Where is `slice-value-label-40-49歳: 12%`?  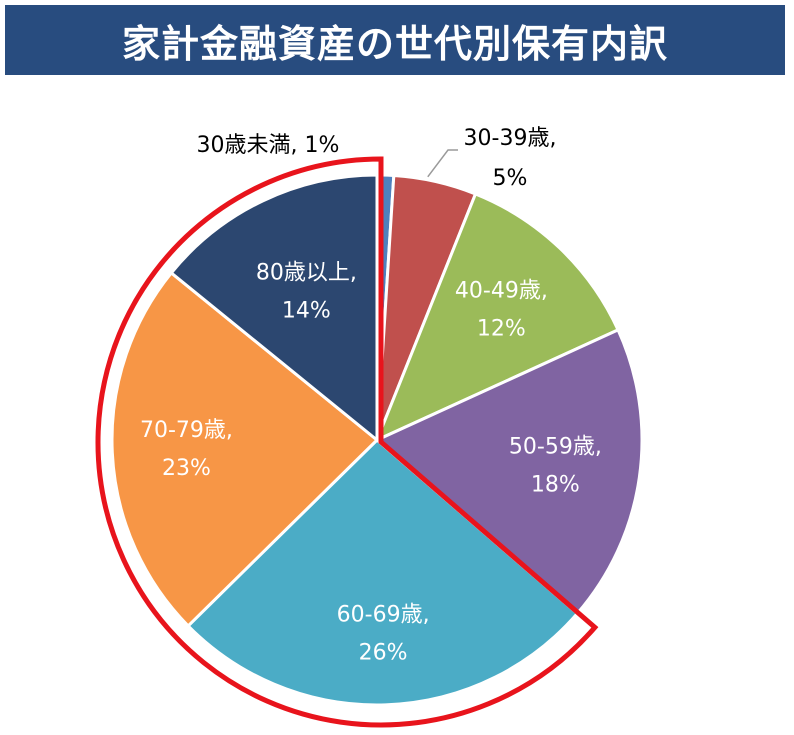 slice-value-label-40-49歳: 12% is located at coordinates (501, 329).